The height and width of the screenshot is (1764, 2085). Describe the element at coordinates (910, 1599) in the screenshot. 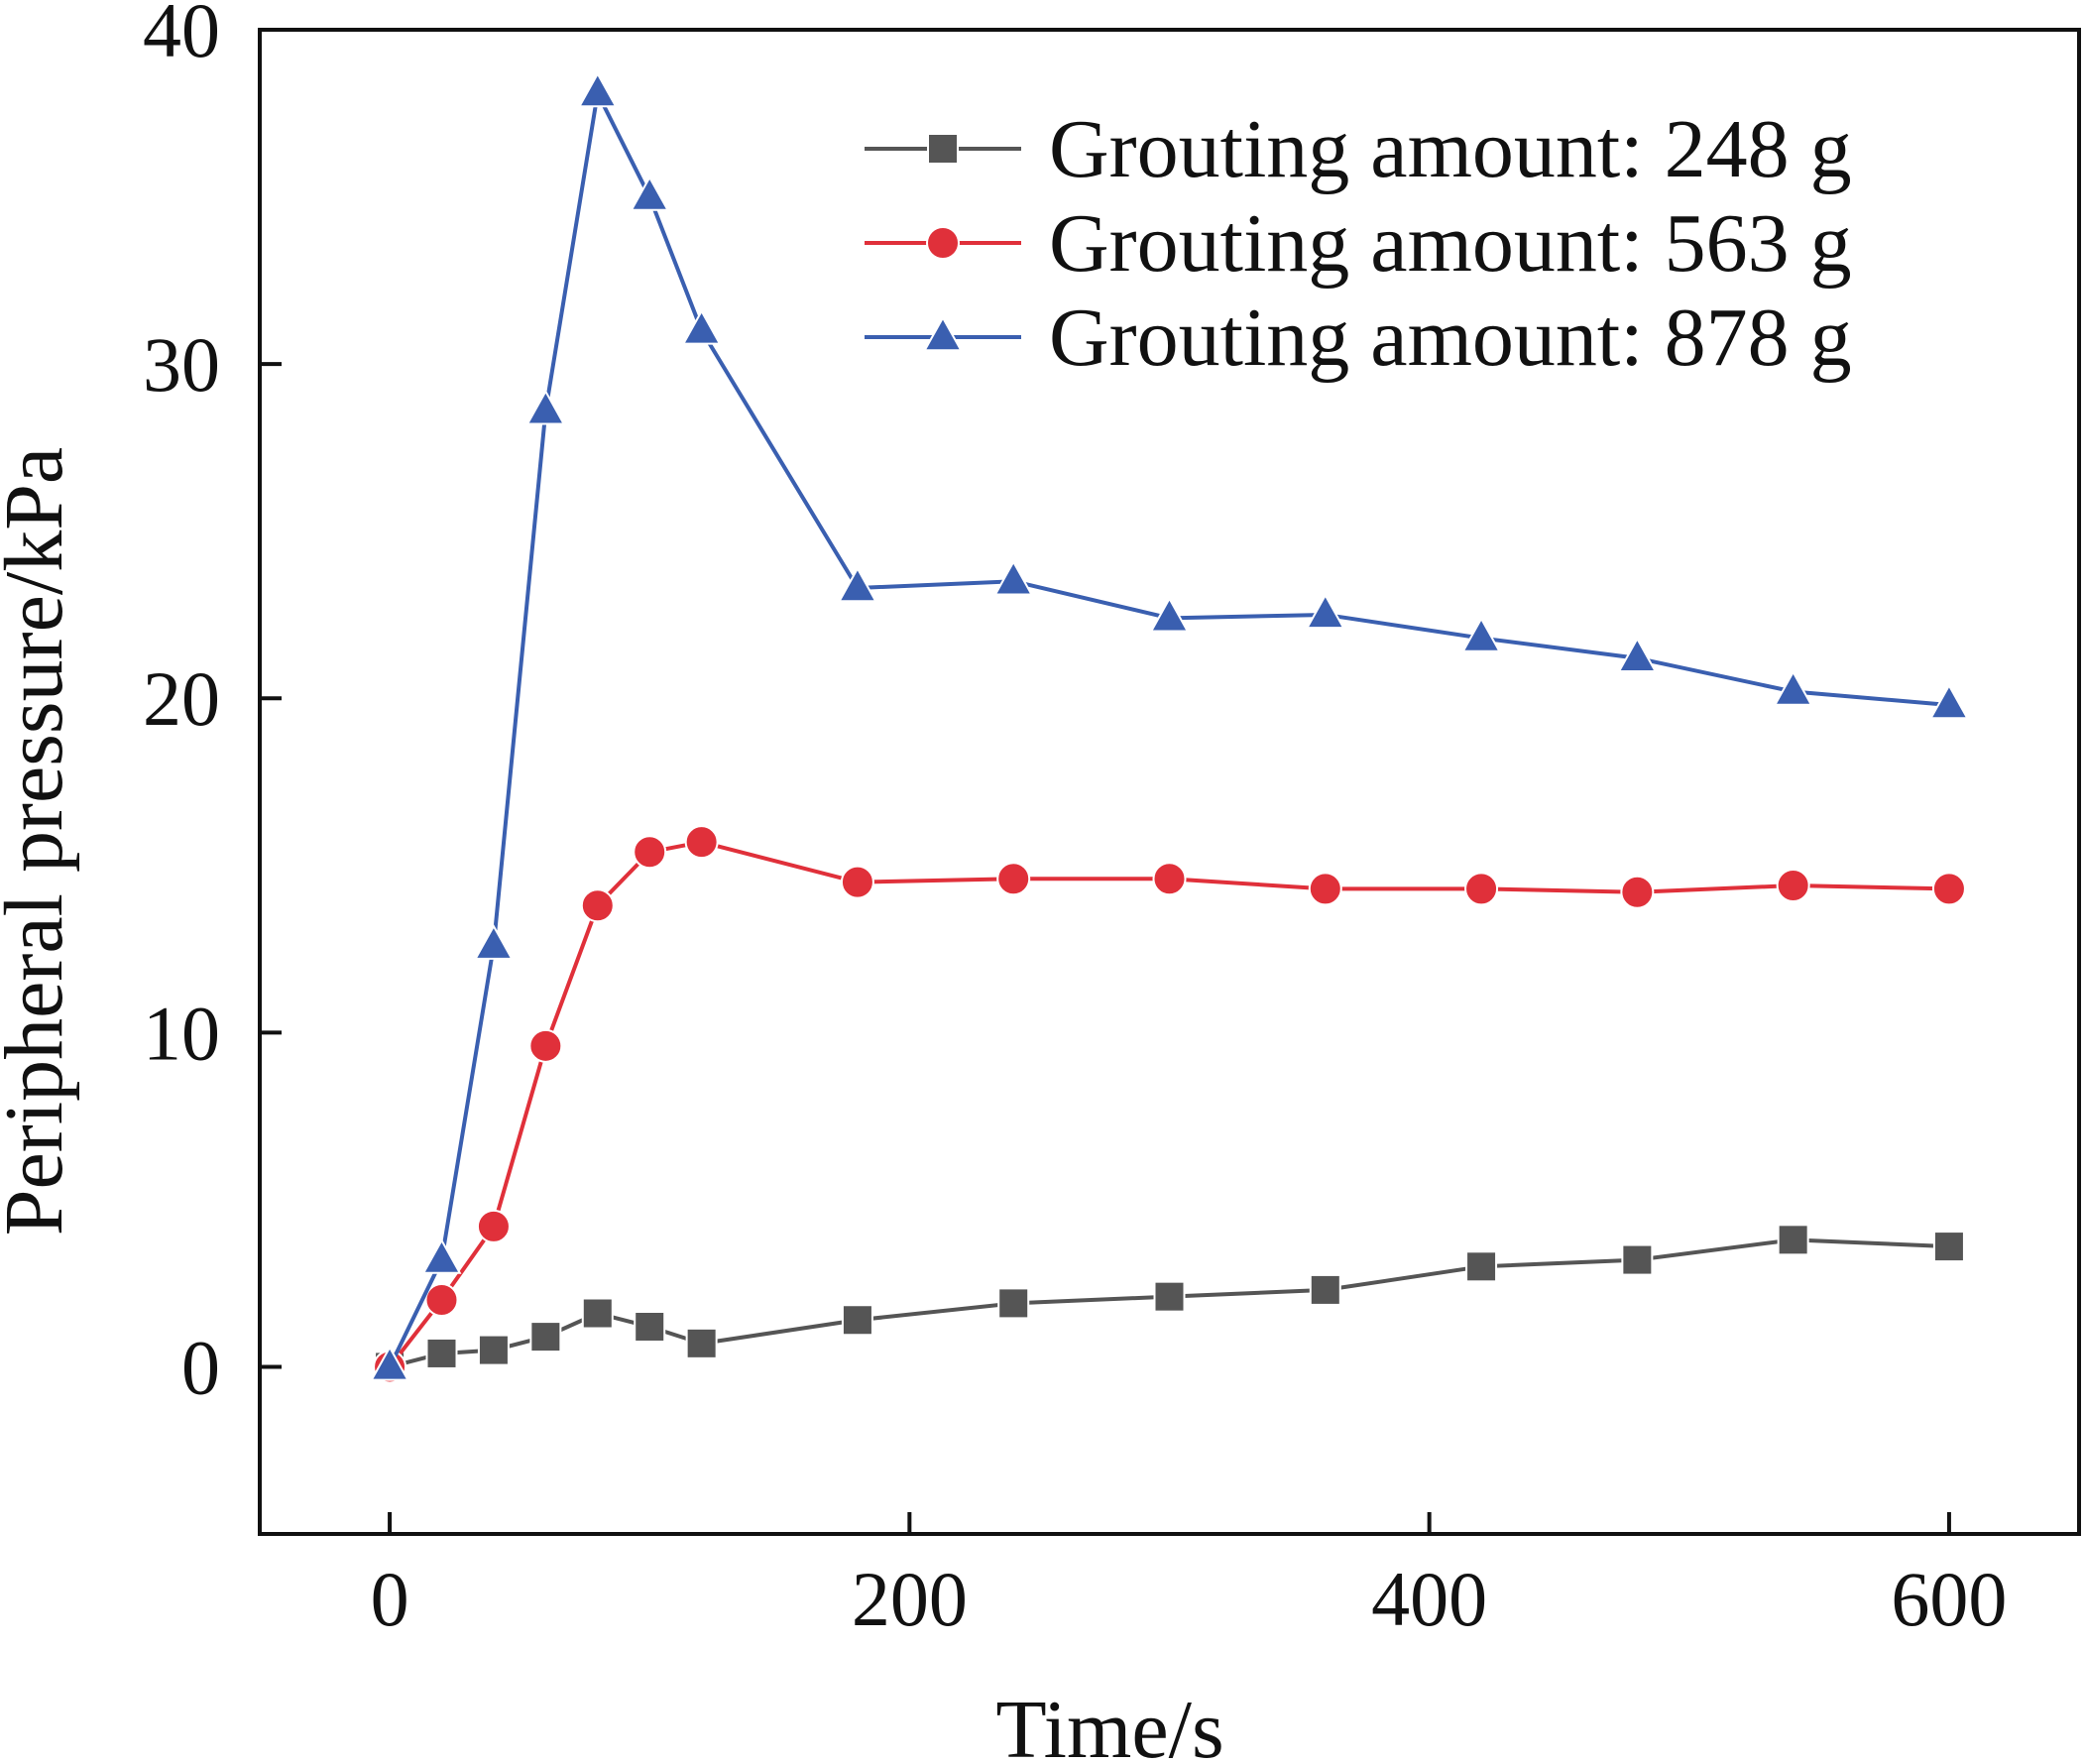

I see `x-tick-label: 200` at that location.